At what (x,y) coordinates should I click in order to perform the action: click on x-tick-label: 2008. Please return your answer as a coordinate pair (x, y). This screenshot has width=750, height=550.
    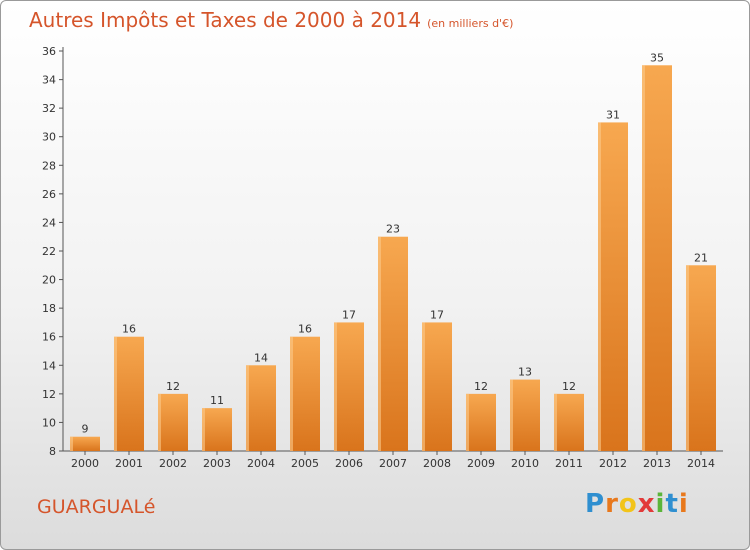
    Looking at the image, I should click on (437, 463).